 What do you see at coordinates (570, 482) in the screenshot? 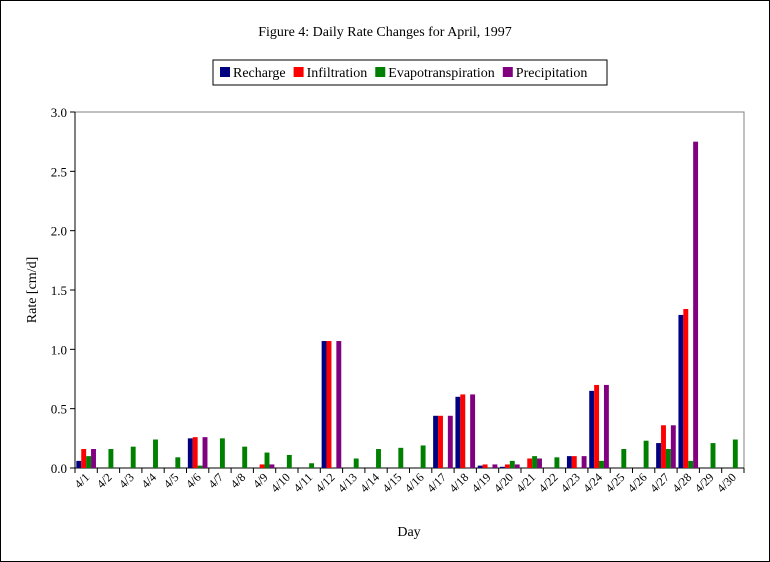
I see `x-tick-label: 4/23` at bounding box center [570, 482].